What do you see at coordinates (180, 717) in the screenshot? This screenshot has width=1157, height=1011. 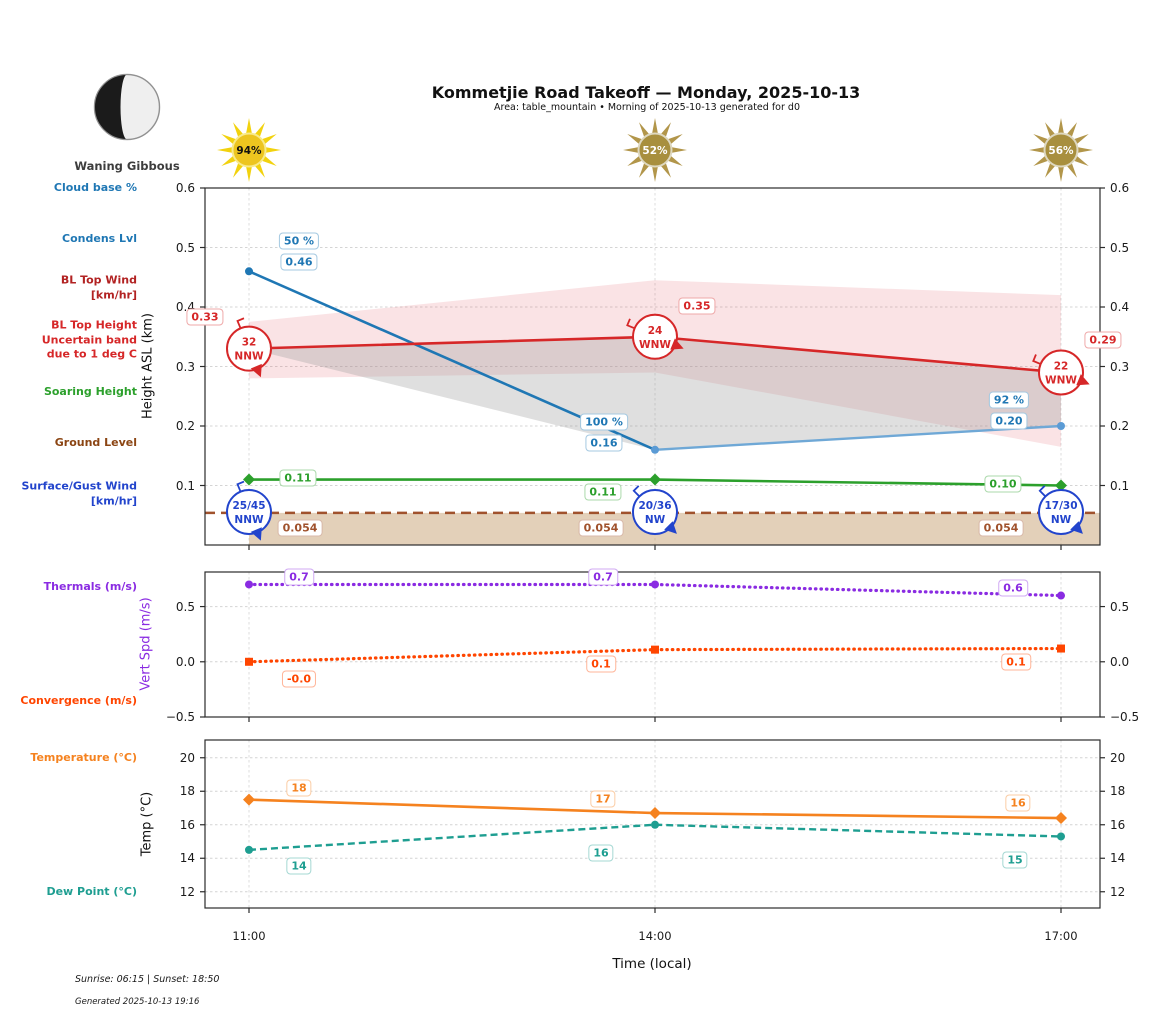 I see `y-tick-label: −0.5` at bounding box center [180, 717].